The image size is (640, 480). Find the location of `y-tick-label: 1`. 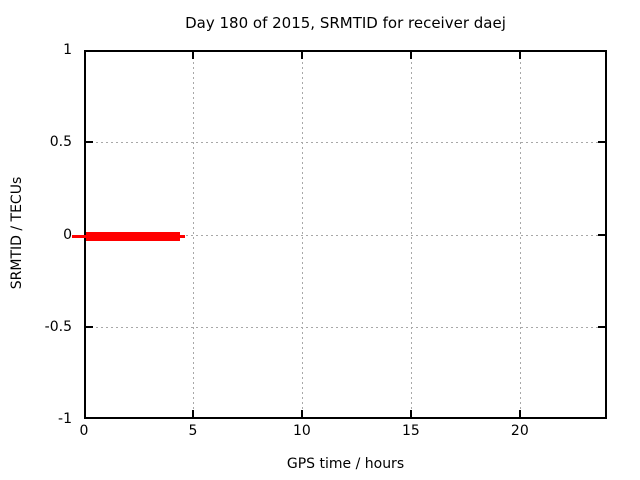

y-tick-label: 1 is located at coordinates (67, 50).